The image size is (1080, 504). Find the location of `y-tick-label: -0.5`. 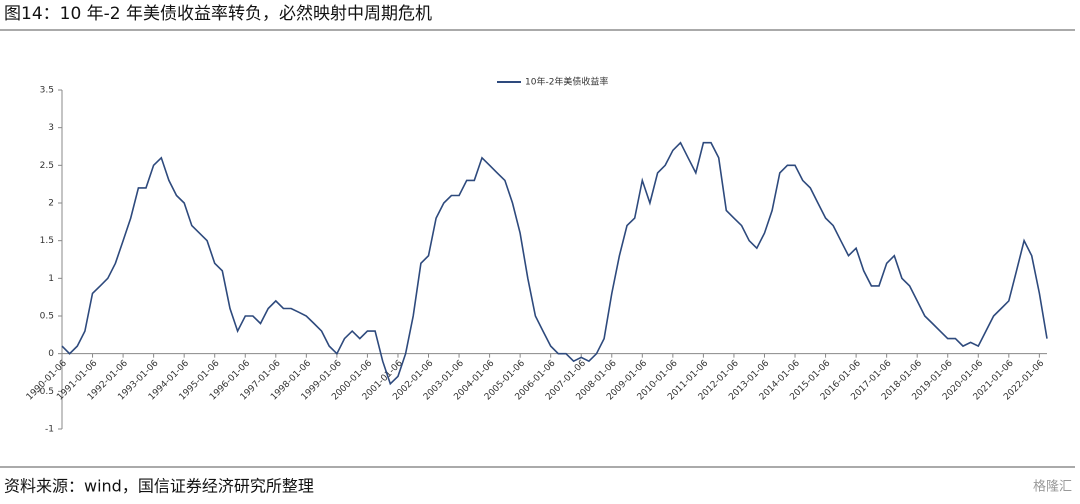

y-tick-label: -0.5 is located at coordinates (45, 392).